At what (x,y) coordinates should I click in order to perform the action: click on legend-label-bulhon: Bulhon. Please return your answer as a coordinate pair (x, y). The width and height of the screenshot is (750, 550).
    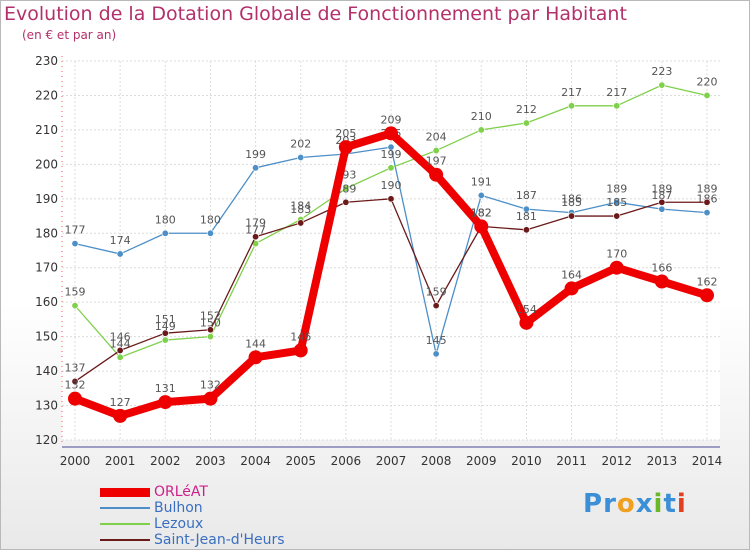
    Looking at the image, I should click on (178, 508).